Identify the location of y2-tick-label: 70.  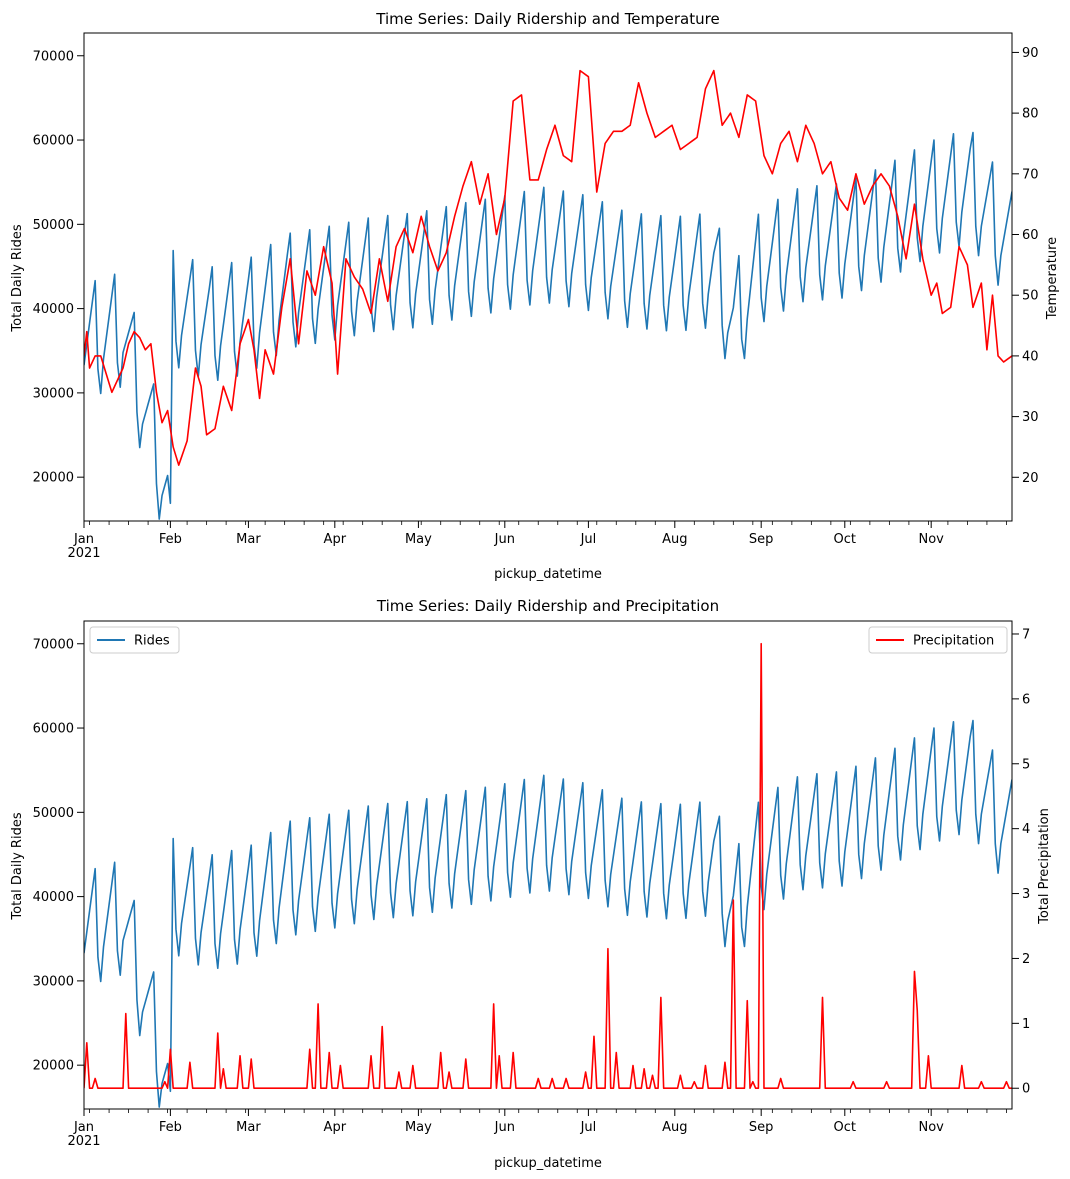
(1030, 174).